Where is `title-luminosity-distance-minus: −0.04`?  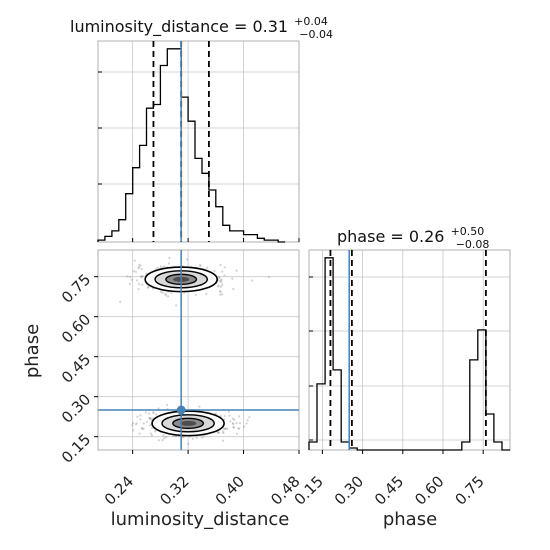 title-luminosity-distance-minus: −0.04 is located at coordinates (316, 34).